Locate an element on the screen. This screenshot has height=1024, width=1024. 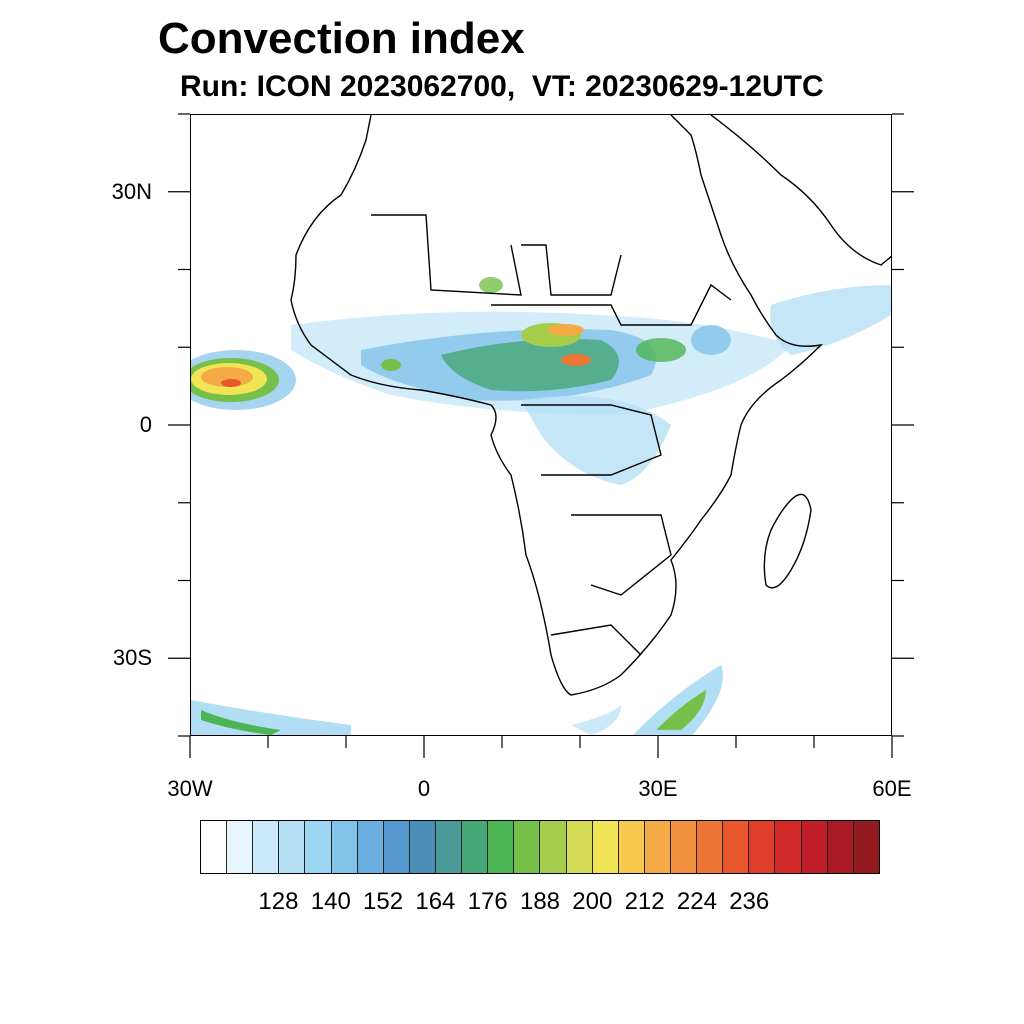
lon-label: 60E is located at coordinates (892, 788).